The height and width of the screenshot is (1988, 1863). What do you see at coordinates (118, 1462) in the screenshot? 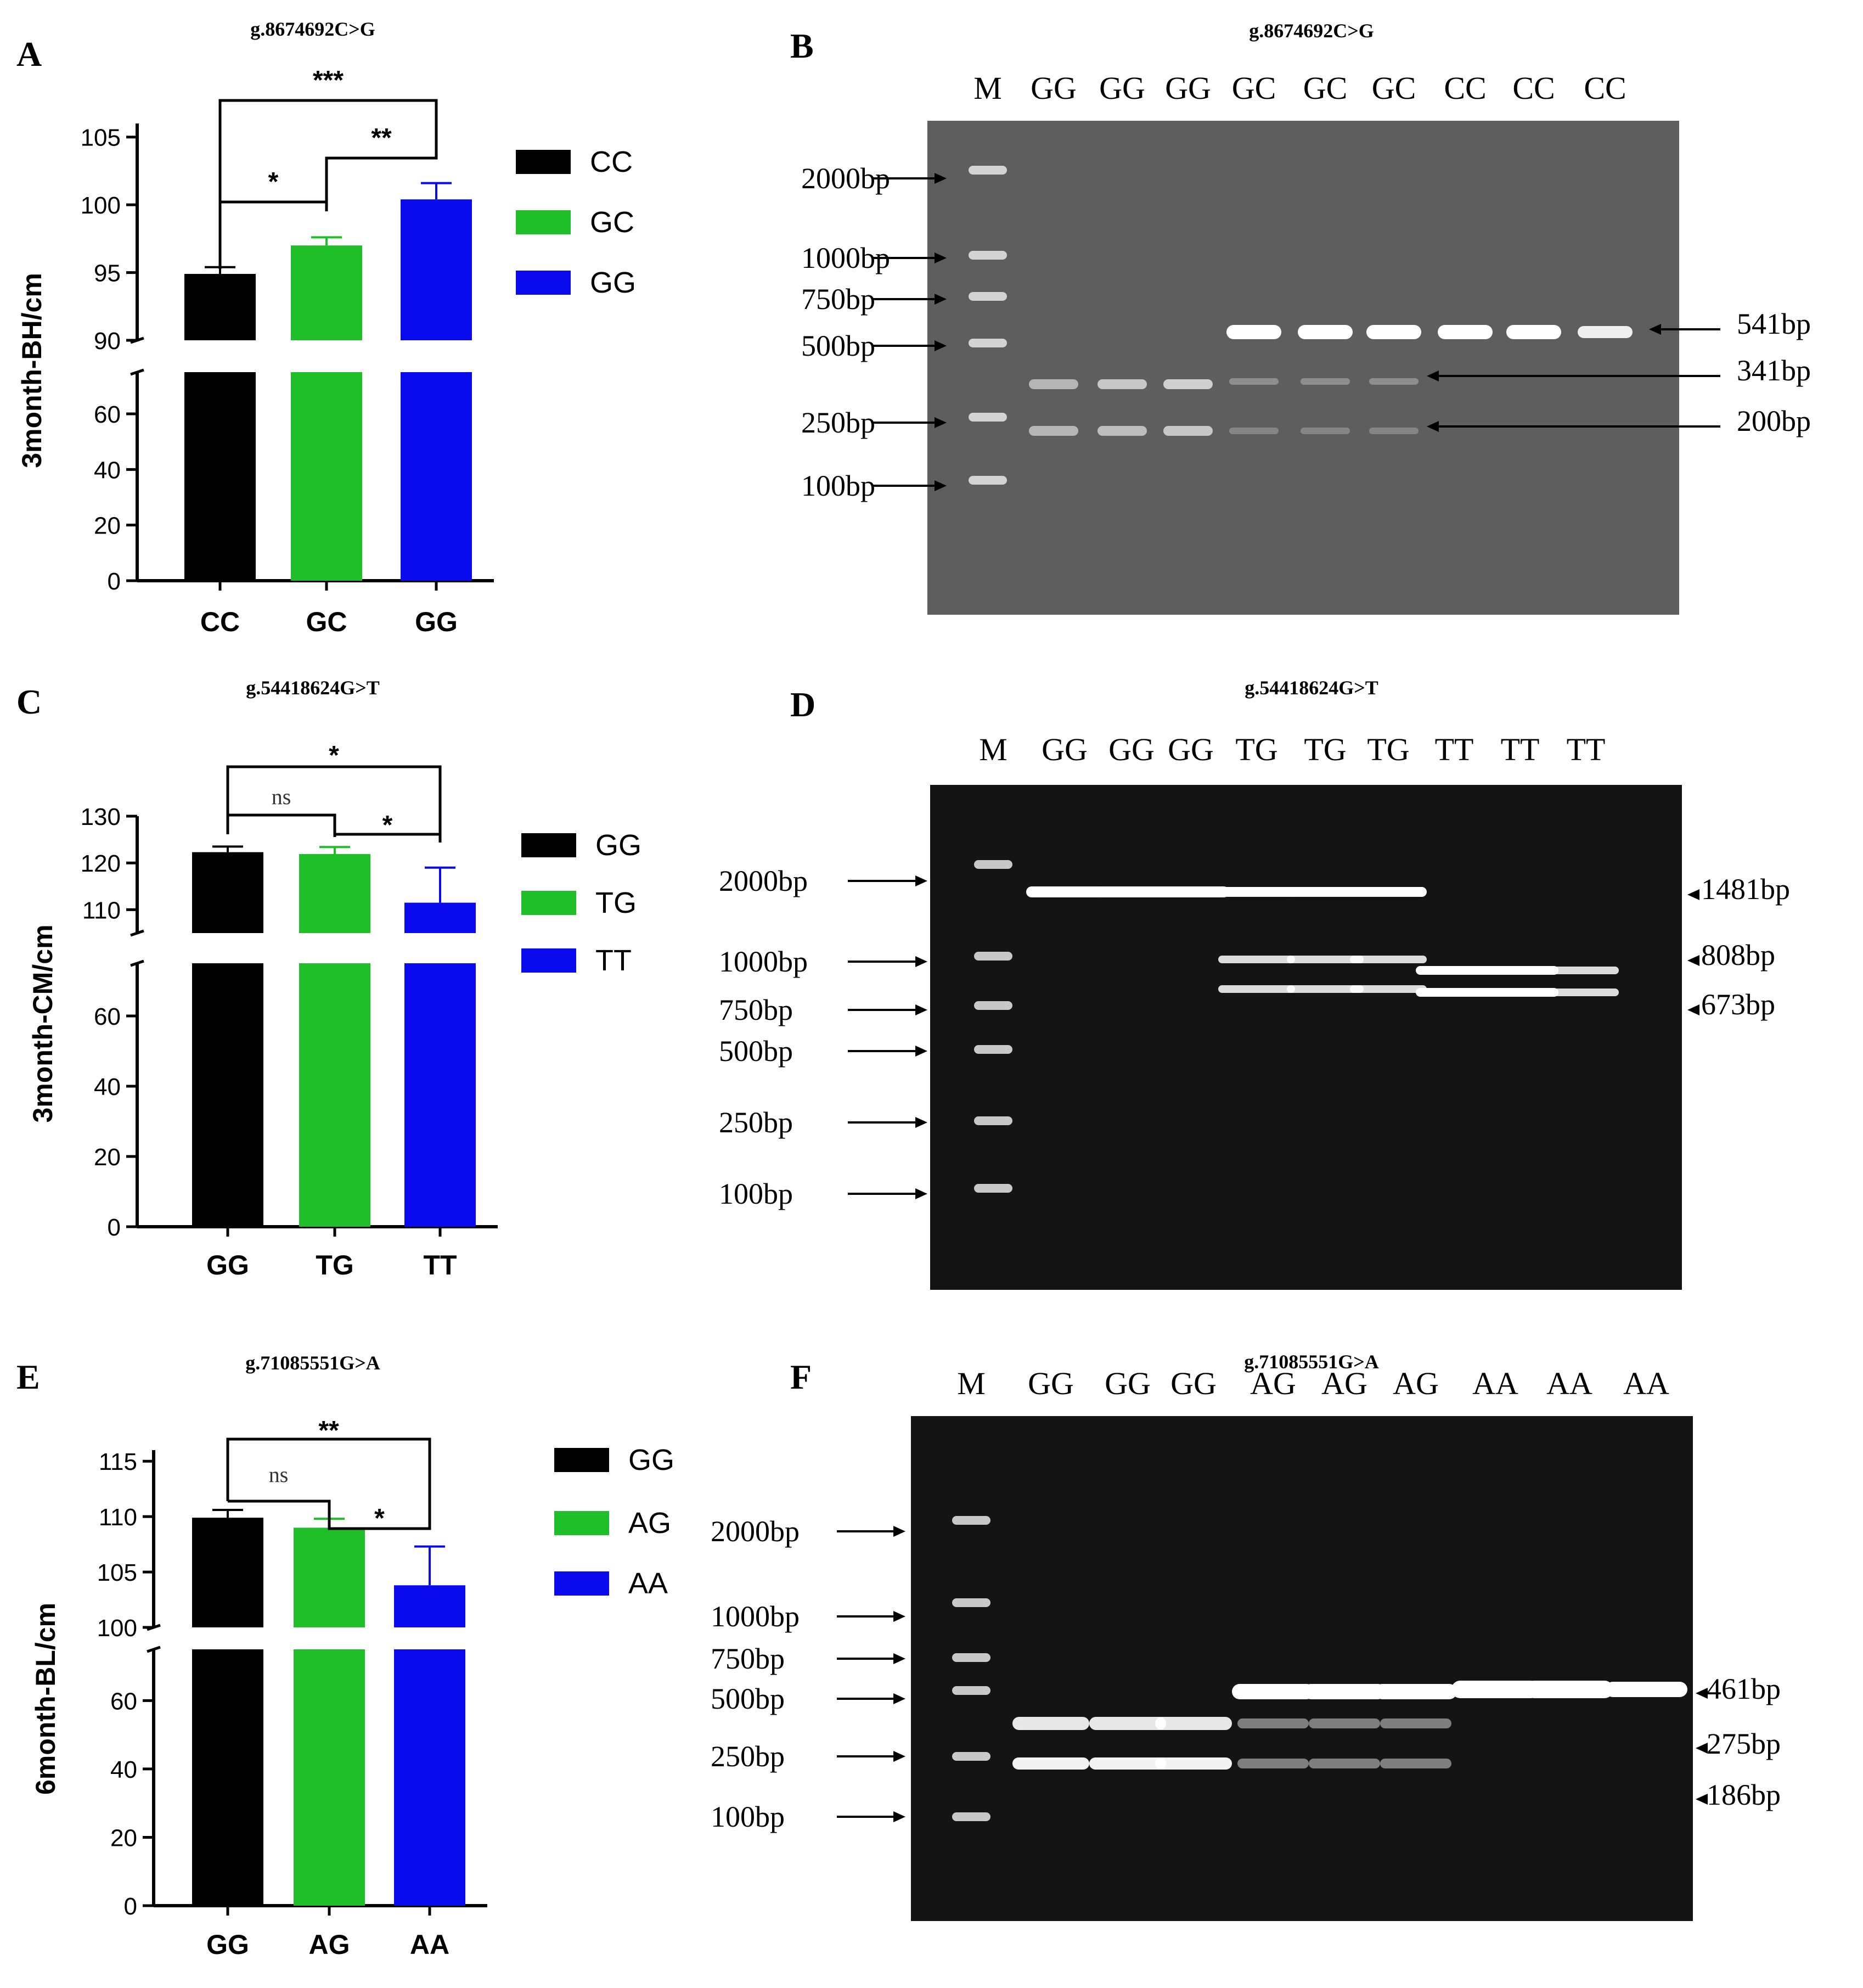
I see `y-tick-label: 115` at bounding box center [118, 1462].